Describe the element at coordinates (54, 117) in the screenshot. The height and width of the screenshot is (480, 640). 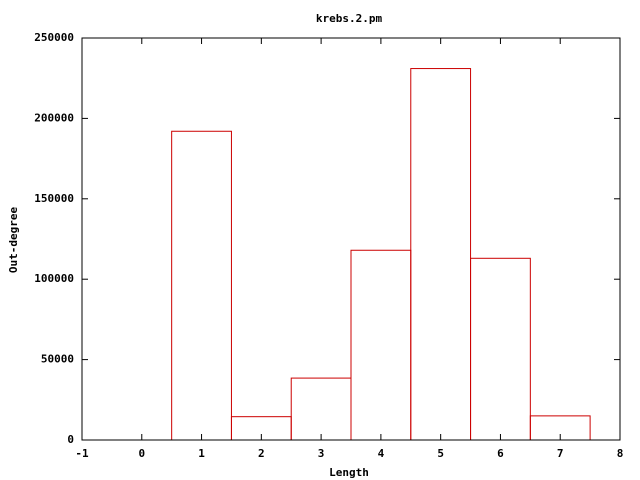
I see `y-tick-label: 200000` at that location.